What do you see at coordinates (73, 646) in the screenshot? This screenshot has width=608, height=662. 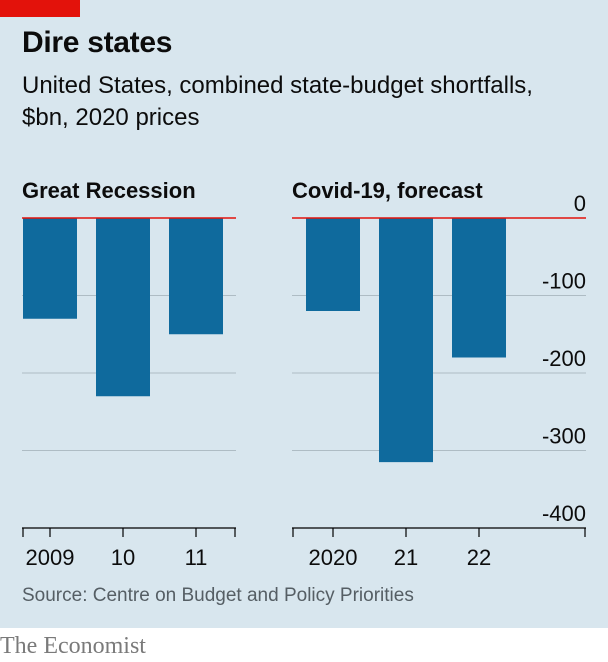 I see `publisher-logo: The Economist` at bounding box center [73, 646].